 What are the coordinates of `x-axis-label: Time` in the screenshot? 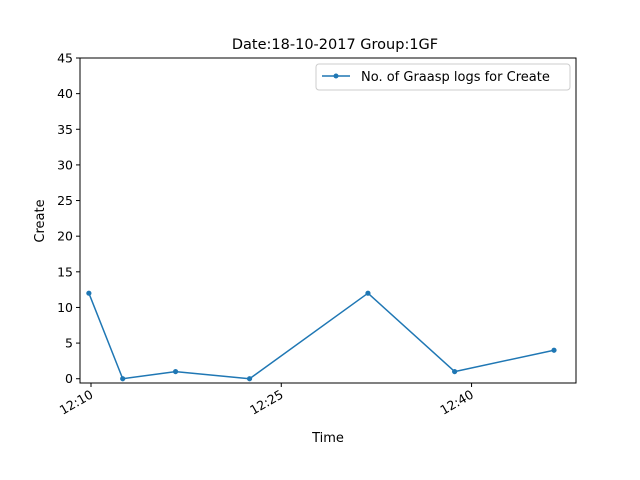 It's located at (327, 438).